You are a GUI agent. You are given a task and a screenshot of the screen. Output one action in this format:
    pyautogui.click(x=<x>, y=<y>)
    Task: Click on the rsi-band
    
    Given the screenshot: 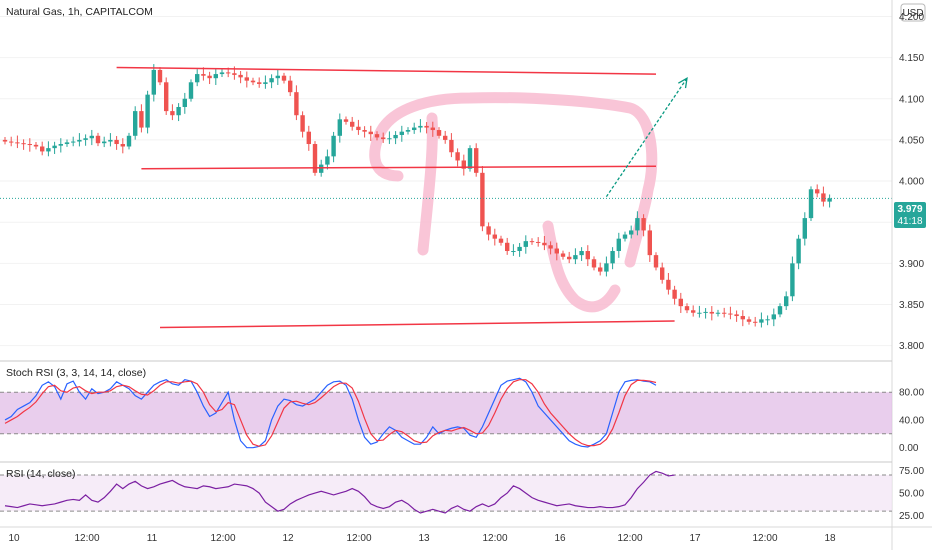 What is the action you would take?
    pyautogui.click(x=446, y=493)
    